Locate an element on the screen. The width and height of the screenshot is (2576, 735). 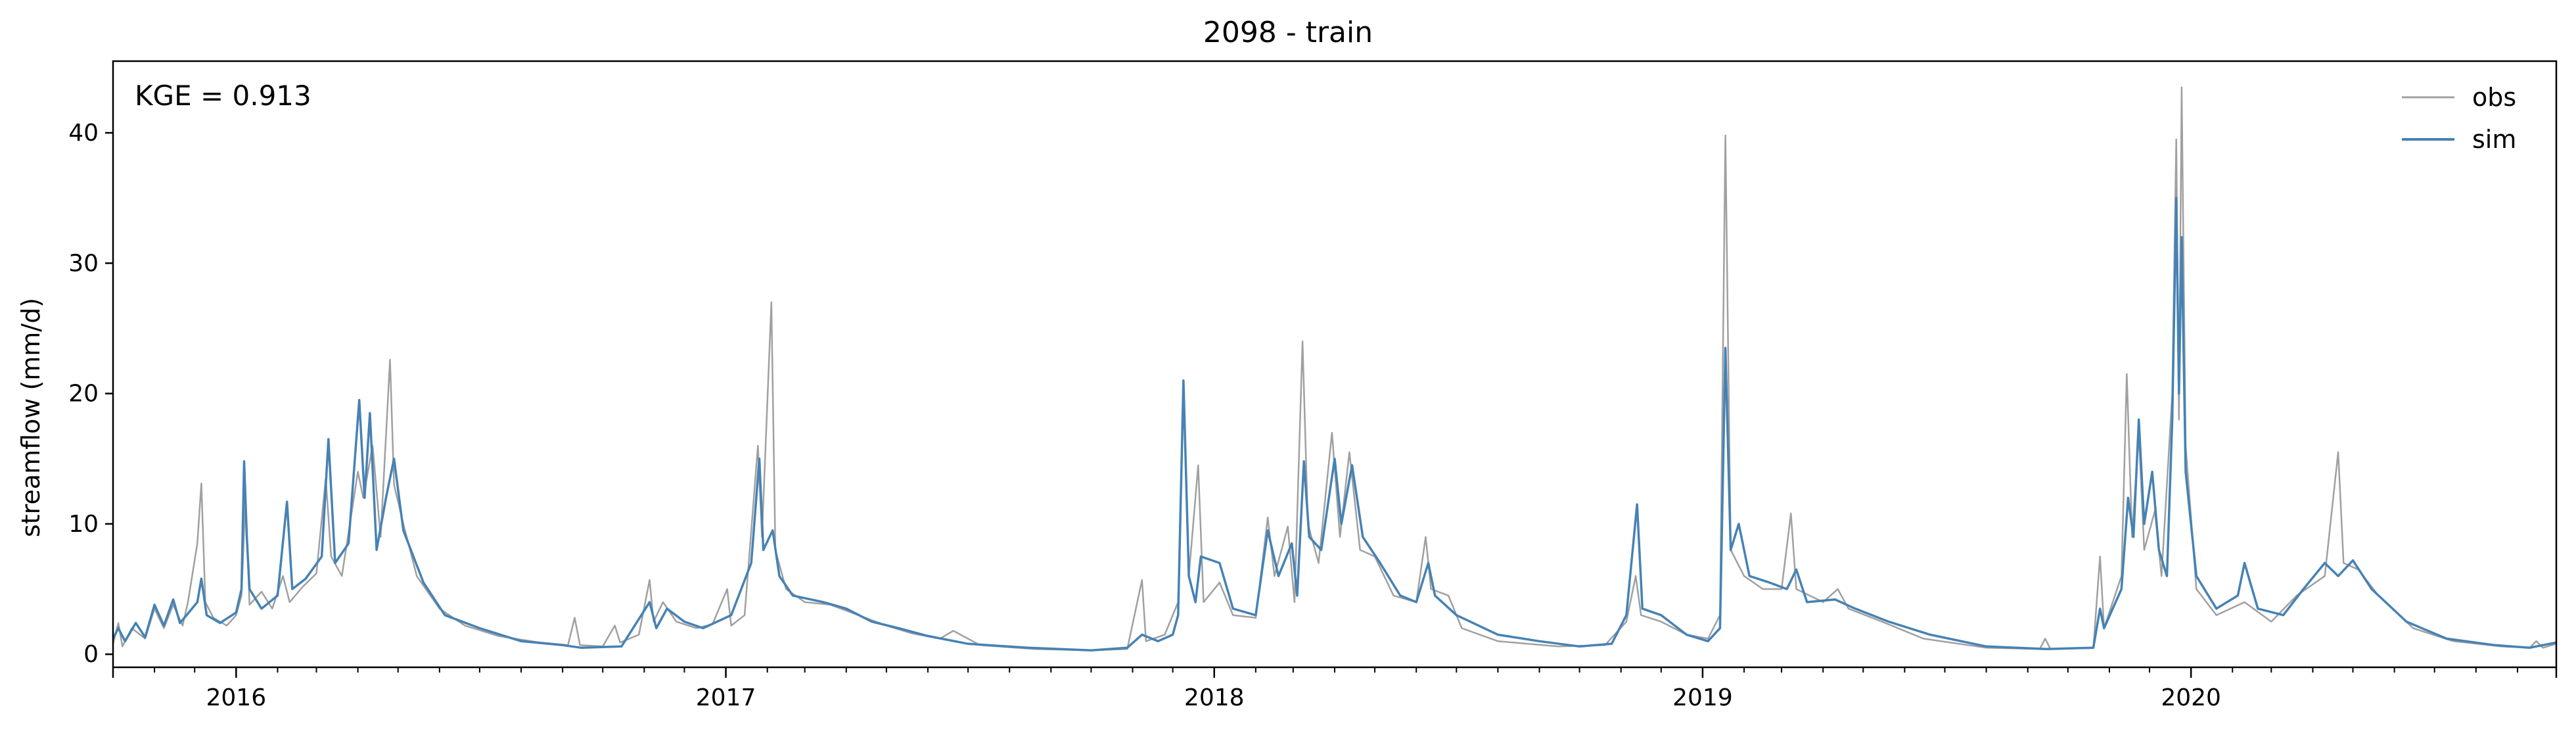
x-tick-label: 2020 is located at coordinates (2191, 697).